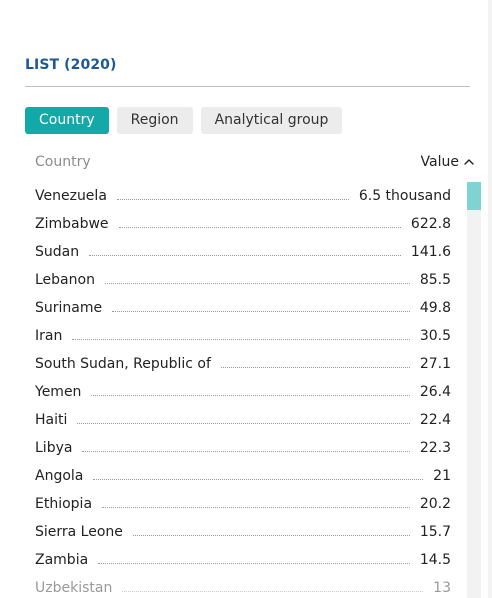  I want to click on list-item: Zimbabwe 622.8, so click(243, 224).